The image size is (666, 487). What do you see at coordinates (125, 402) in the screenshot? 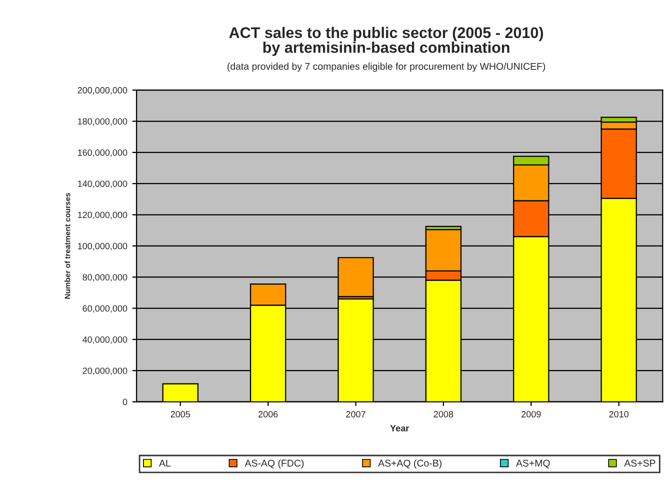
I see `y-tick-label: 0` at bounding box center [125, 402].